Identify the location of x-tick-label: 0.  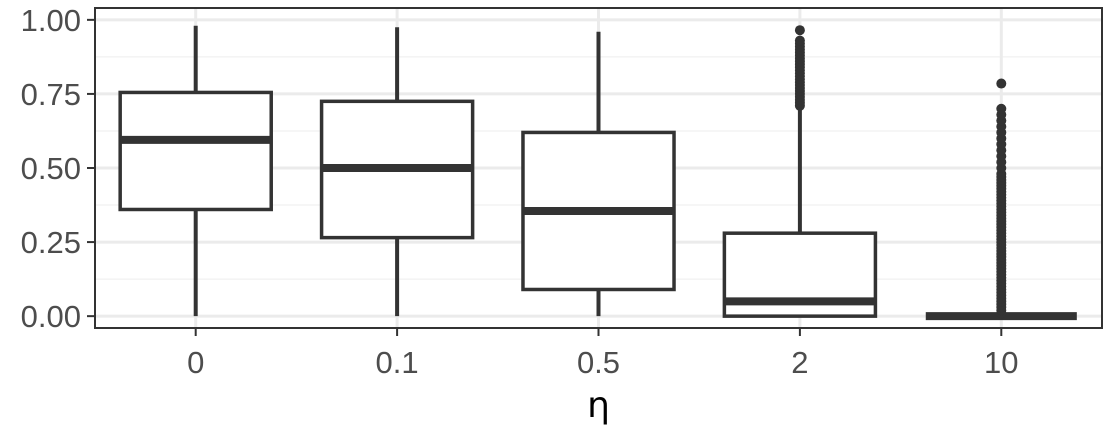
(195, 362).